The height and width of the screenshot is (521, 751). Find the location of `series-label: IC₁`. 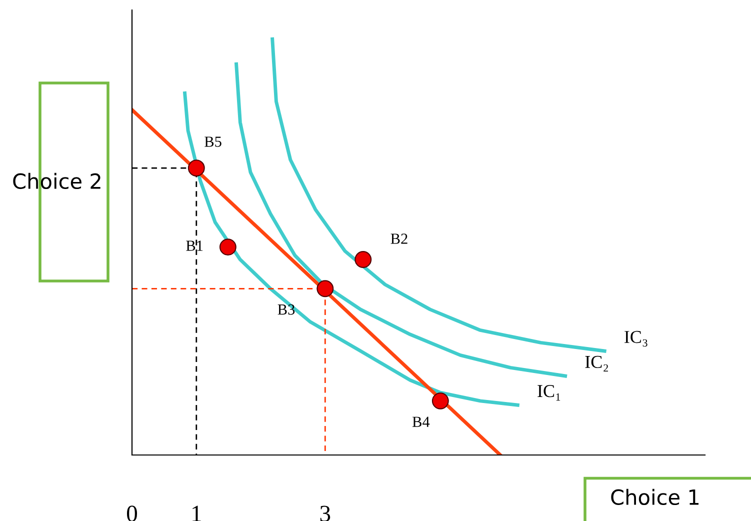

series-label: IC₁ is located at coordinates (549, 393).